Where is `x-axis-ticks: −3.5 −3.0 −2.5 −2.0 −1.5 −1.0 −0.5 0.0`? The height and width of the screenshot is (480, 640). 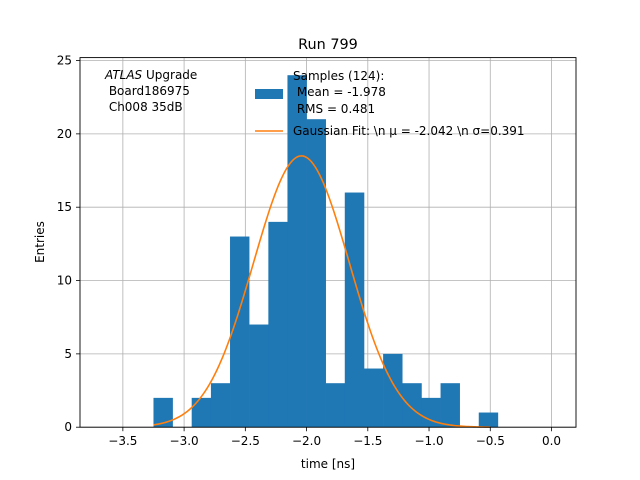 x-axis-ticks: −3.5 −3.0 −2.5 −2.0 −1.5 −1.0 −0.5 0.0 is located at coordinates (334, 437).